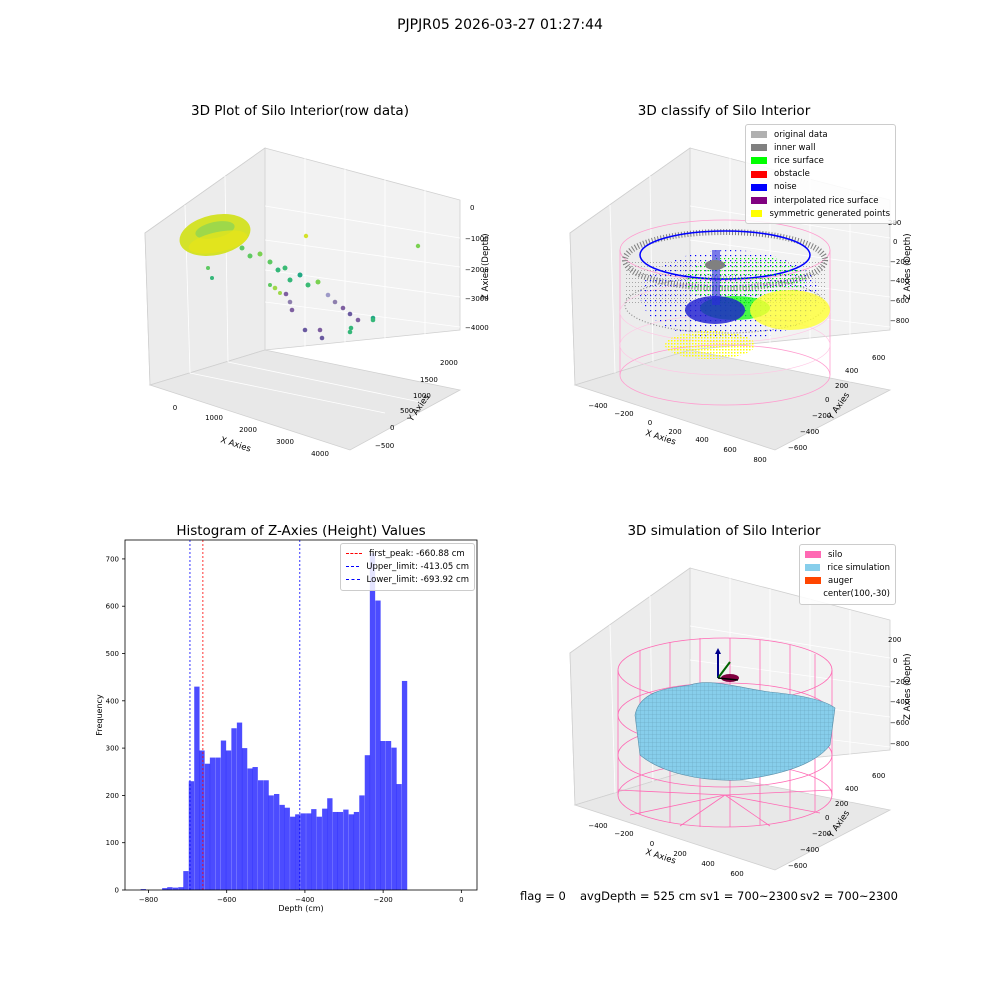  I want to click on raw-x-tick-4: 4000, so click(320, 454).